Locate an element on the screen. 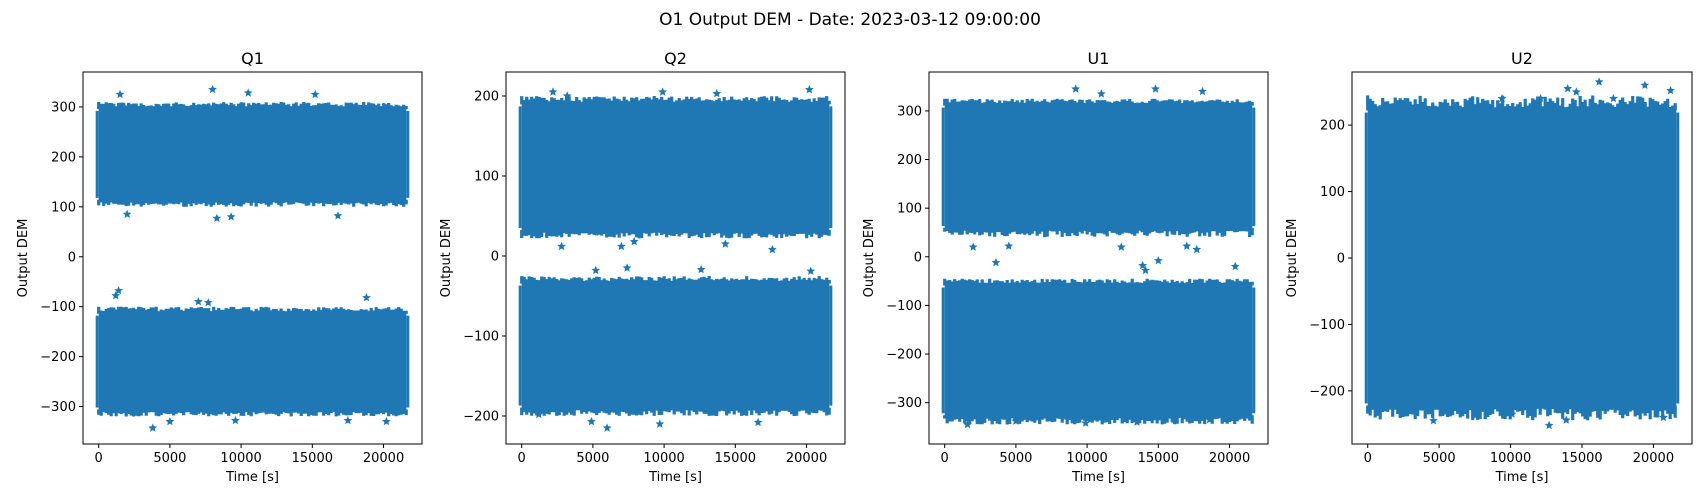 The image size is (1700, 500). x-tick-label: 15000 is located at coordinates (1581, 458).